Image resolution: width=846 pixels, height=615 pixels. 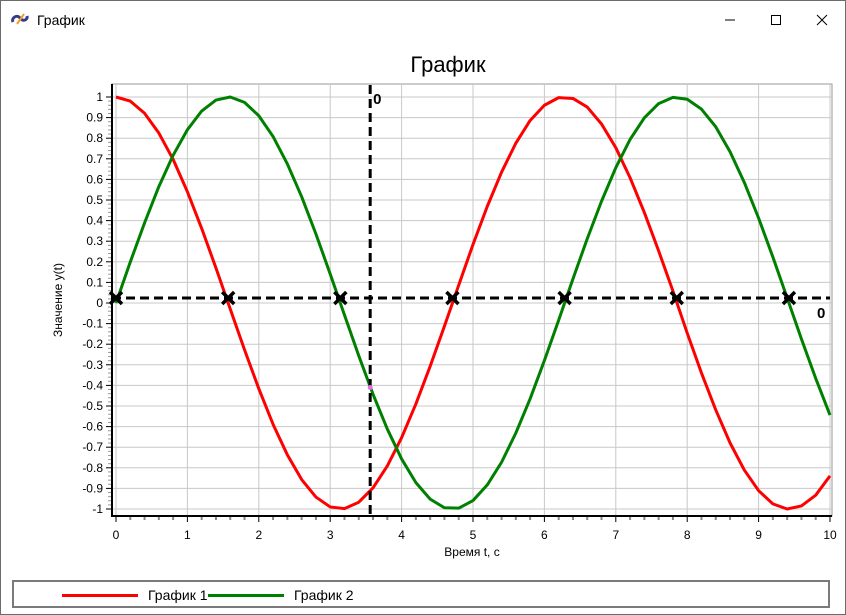 I want to click on close-button, so click(x=822, y=20).